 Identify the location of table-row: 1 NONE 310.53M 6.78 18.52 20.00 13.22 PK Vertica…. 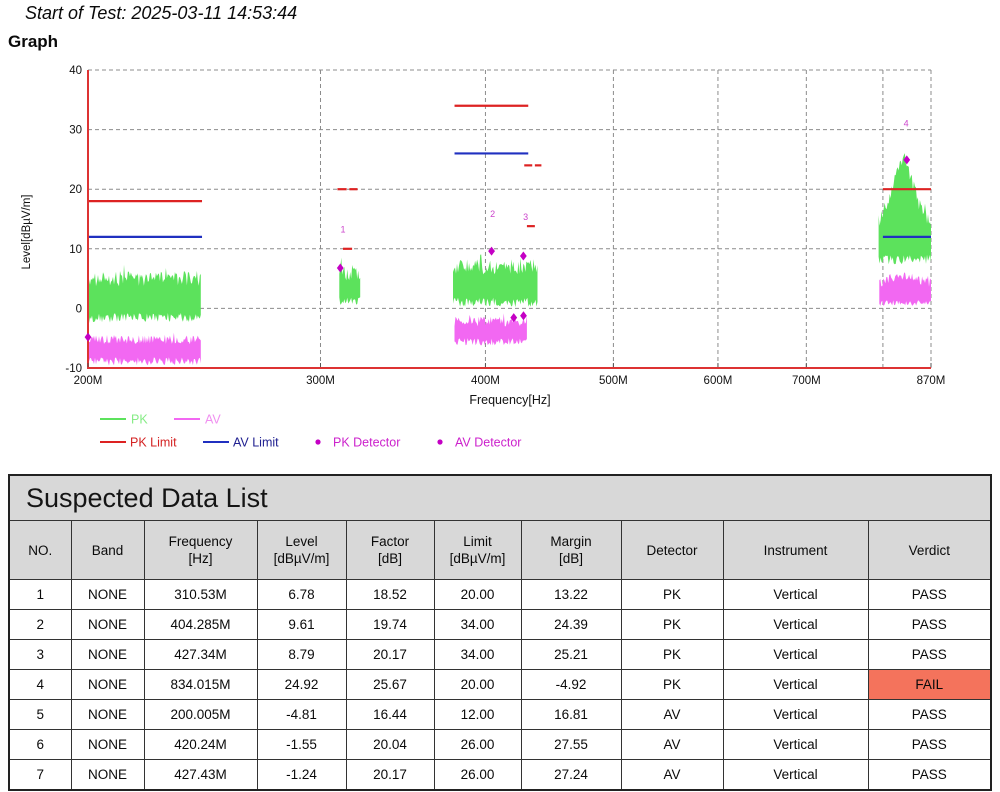
(500, 594).